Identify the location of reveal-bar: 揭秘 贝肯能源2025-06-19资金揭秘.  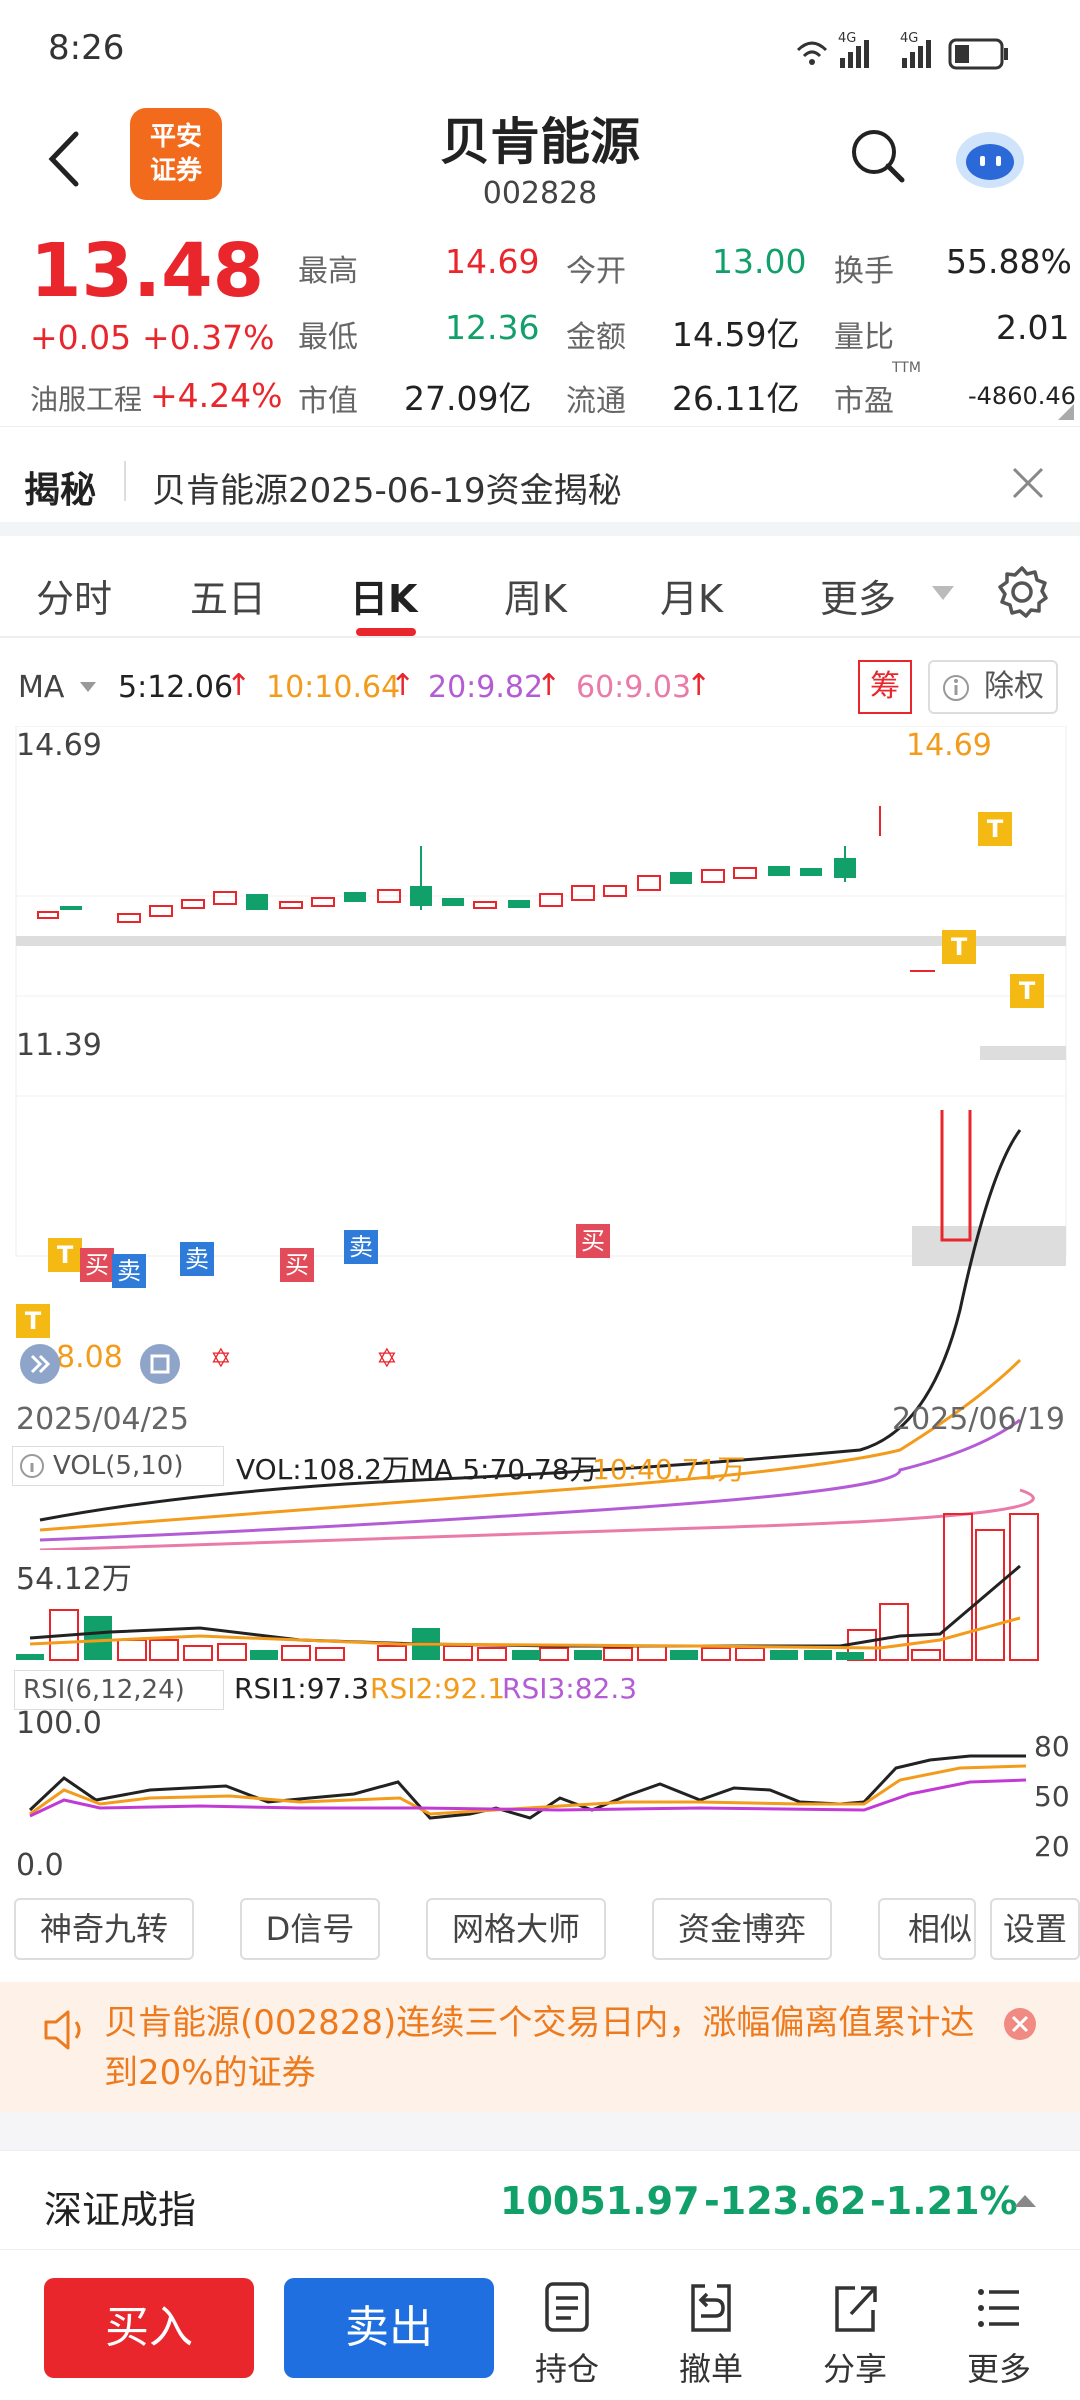
(540, 481).